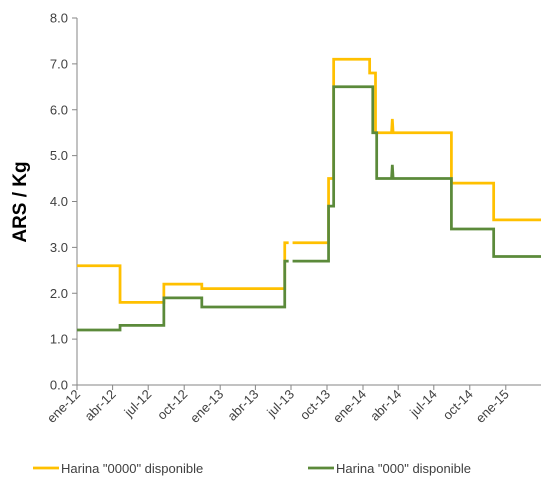  Describe the element at coordinates (458, 405) in the screenshot. I see `x-tick-label: oct-14` at that location.